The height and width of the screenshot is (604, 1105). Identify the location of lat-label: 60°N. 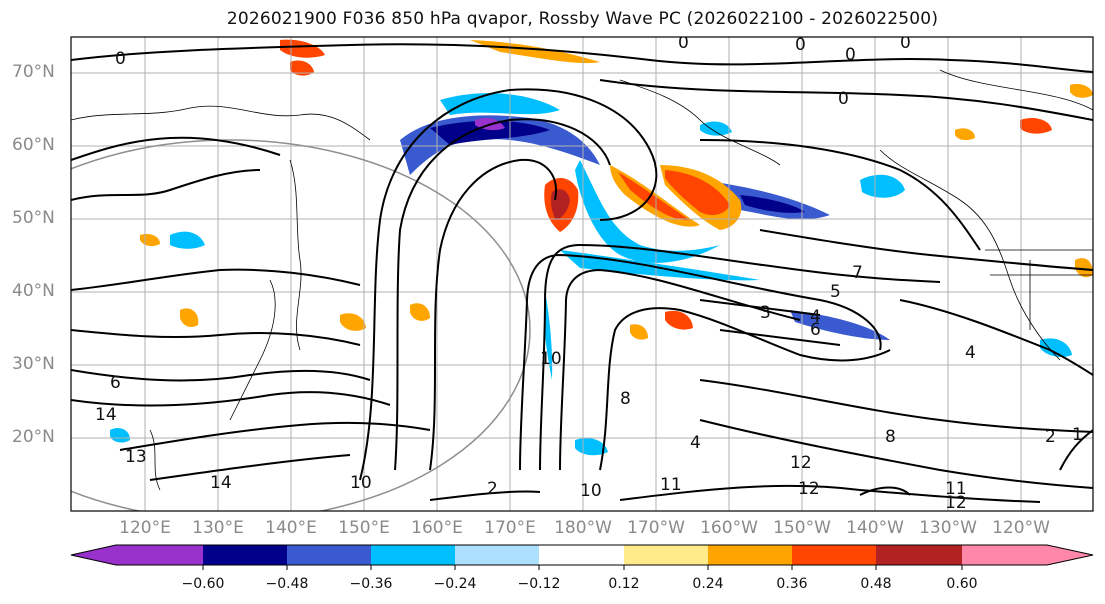
(33, 145).